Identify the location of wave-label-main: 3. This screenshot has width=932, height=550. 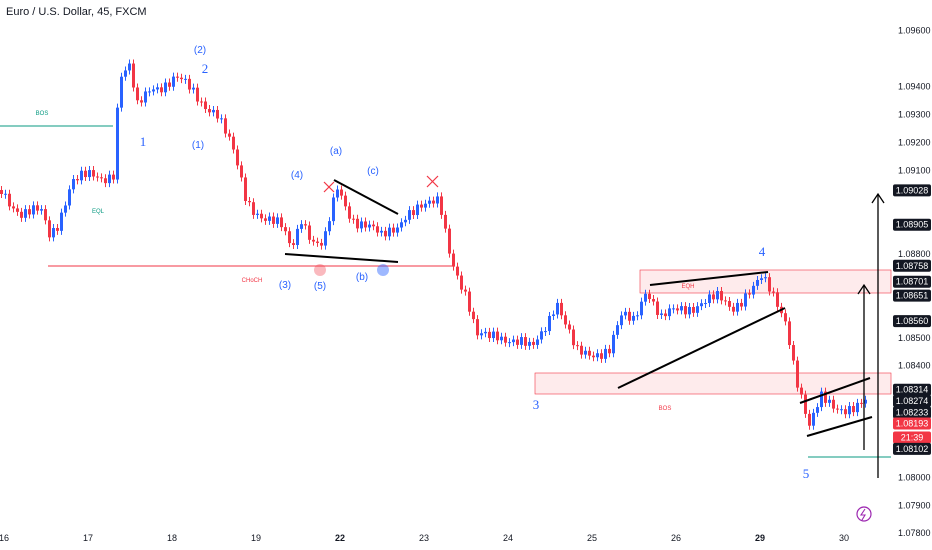
(536, 404).